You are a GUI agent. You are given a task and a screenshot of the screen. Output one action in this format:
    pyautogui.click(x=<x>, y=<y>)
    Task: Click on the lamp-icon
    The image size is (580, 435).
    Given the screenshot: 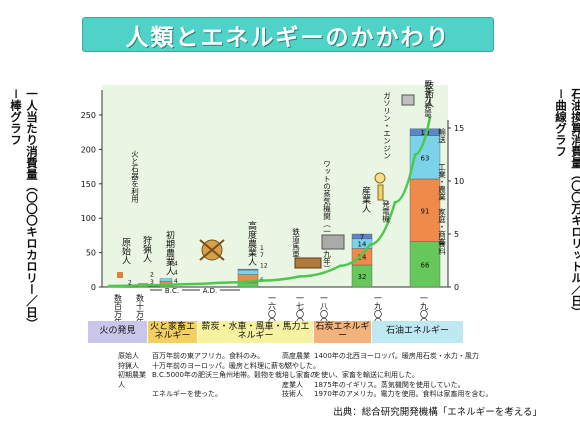 What is the action you would take?
    pyautogui.click(x=380, y=178)
    